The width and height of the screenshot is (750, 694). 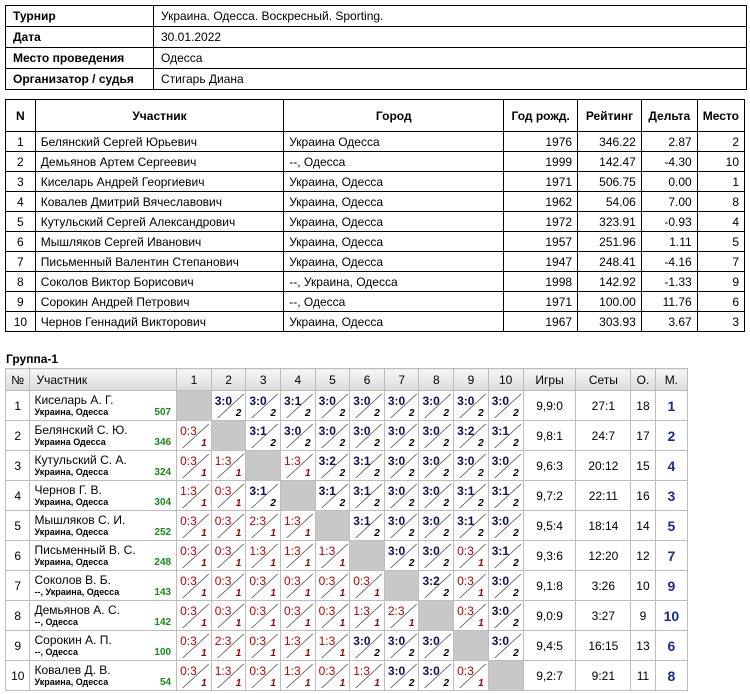 What do you see at coordinates (671, 645) in the screenshot?
I see `place: 6` at bounding box center [671, 645].